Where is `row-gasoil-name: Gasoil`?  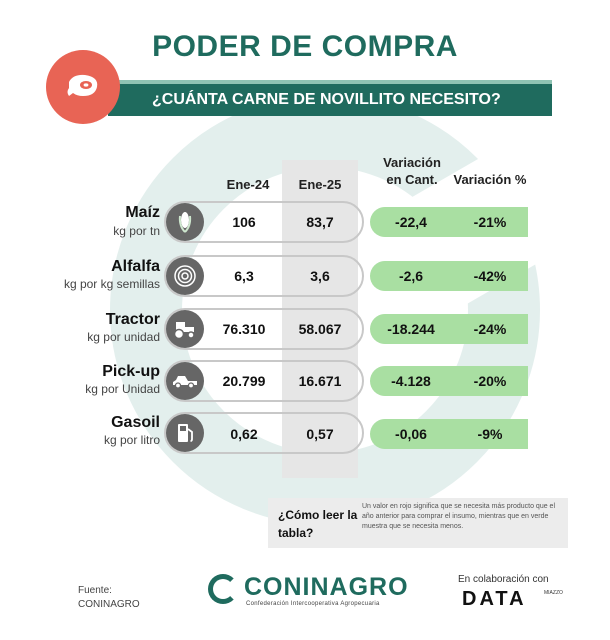
row-gasoil-name: Gasoil is located at coordinates (135, 422).